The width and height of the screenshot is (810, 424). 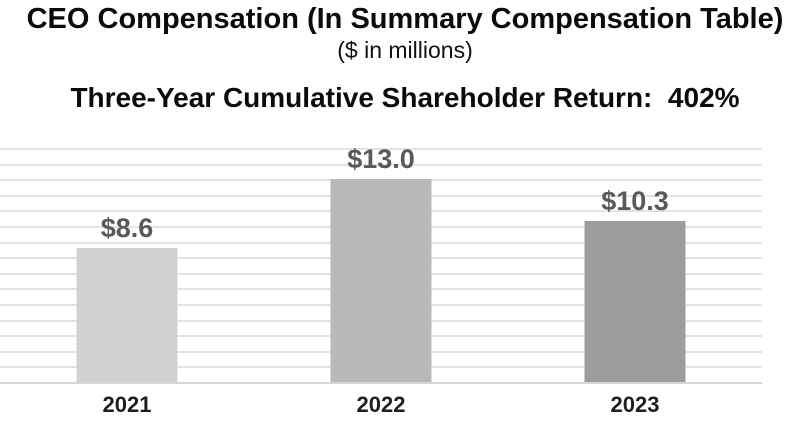 I want to click on value-label-2021: $8.6, so click(x=127, y=227).